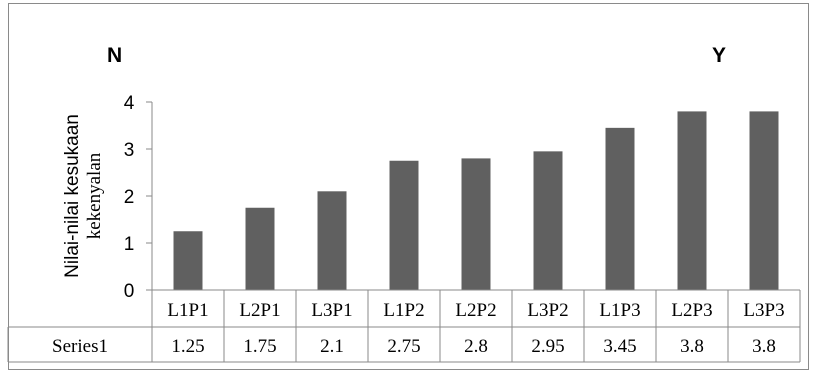 This screenshot has height=373, width=814. I want to click on x-tick-label: L2P3, so click(691, 310).